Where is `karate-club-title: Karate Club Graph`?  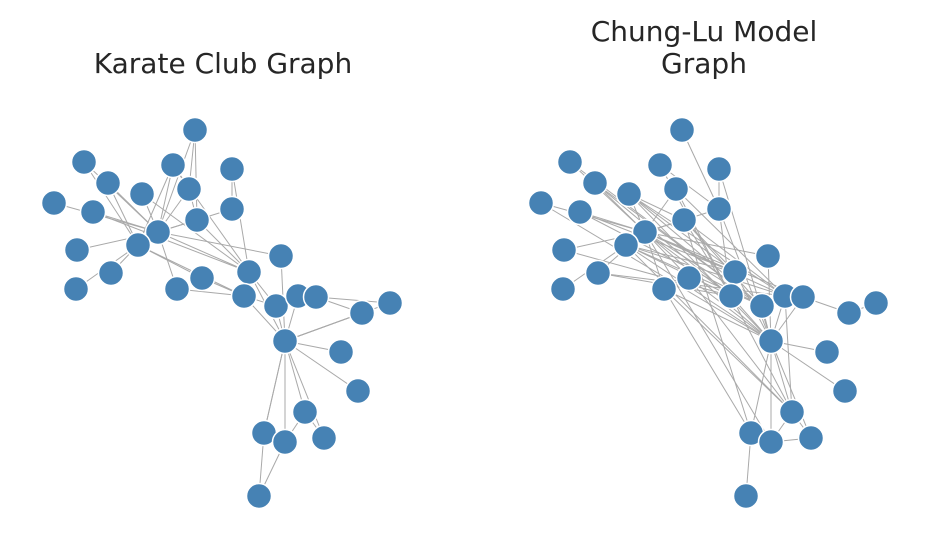 karate-club-title: Karate Club Graph is located at coordinates (223, 64).